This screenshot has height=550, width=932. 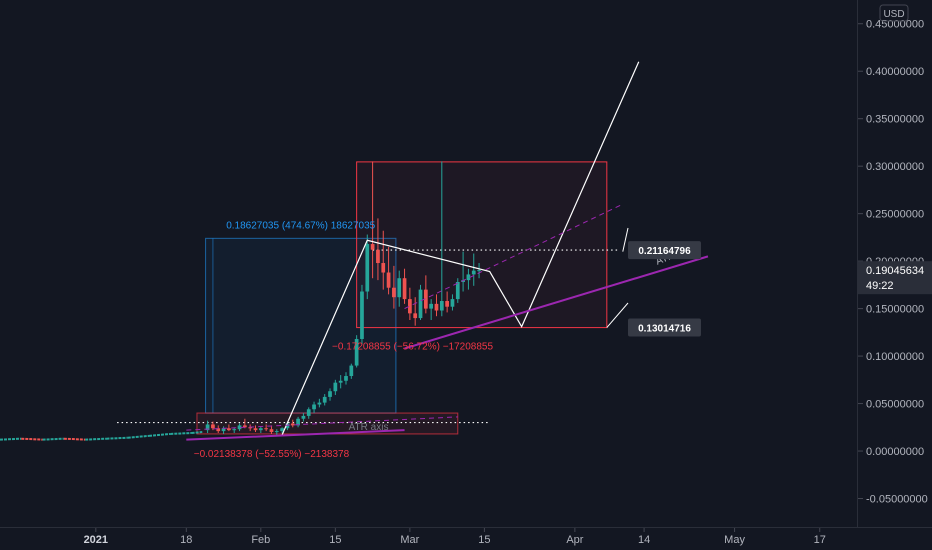 What do you see at coordinates (295, 435) in the screenshot?
I see `atr-trend-line-lower` at bounding box center [295, 435].